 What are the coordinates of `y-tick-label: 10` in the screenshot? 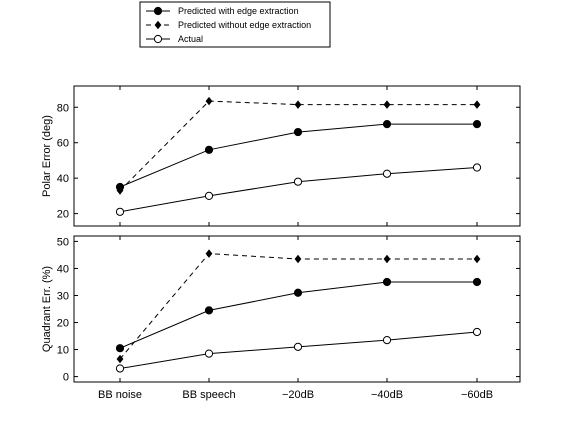 It's located at (63, 351).